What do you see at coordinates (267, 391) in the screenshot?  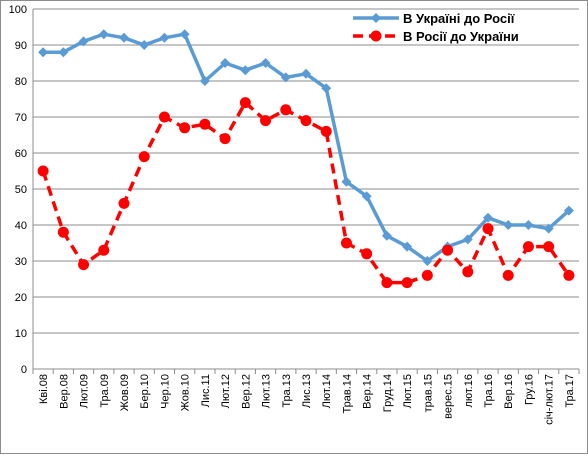 I see `x-tick-label: Лют.13` at bounding box center [267, 391].